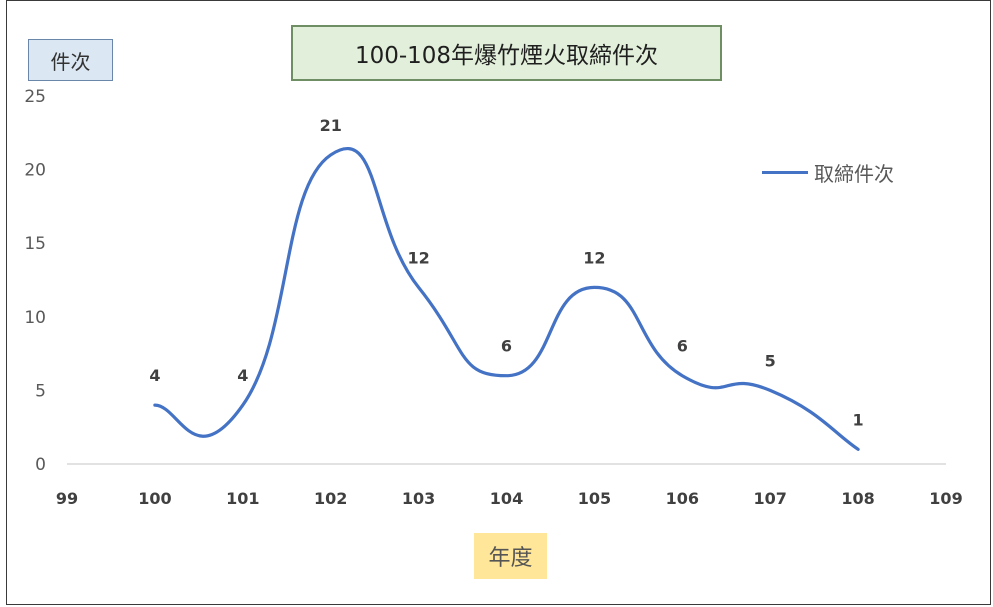 The width and height of the screenshot is (993, 607). I want to click on y-tick-label: 15, so click(35, 244).